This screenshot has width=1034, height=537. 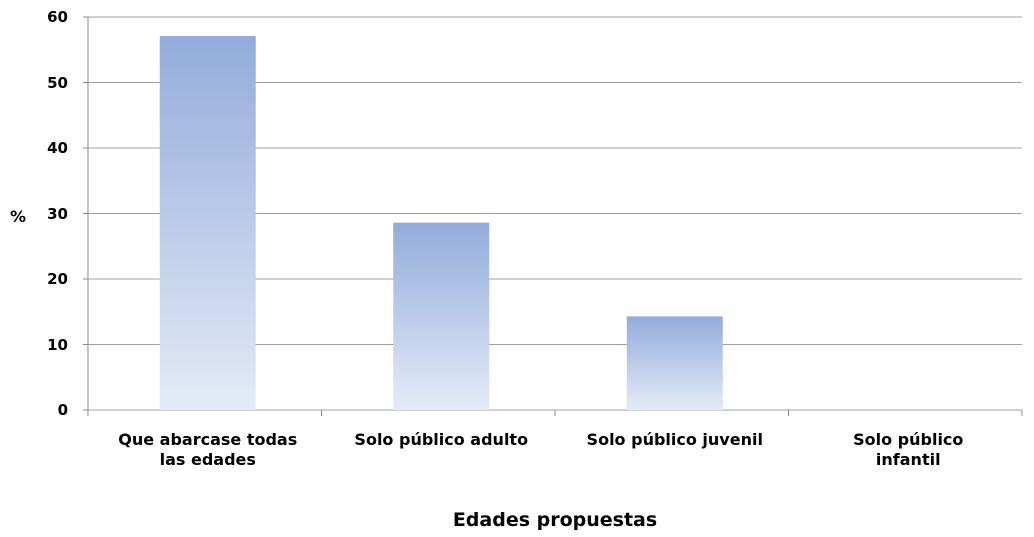 I want to click on y-tick-label: 60, so click(x=57, y=17).